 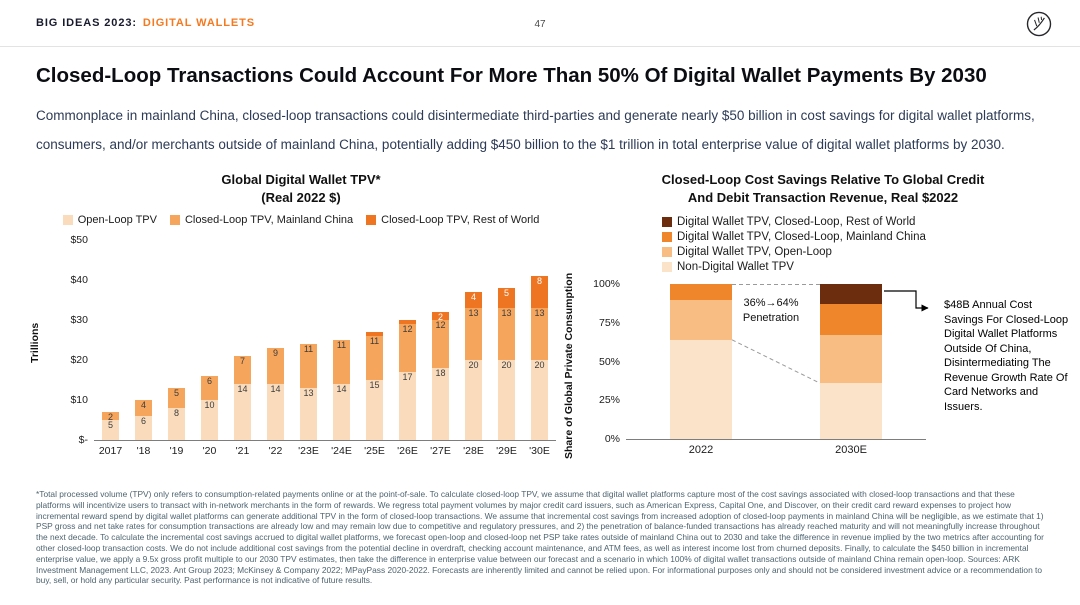 What do you see at coordinates (374, 410) in the screenshot?
I see `bar-segment: 15` at bounding box center [374, 410].